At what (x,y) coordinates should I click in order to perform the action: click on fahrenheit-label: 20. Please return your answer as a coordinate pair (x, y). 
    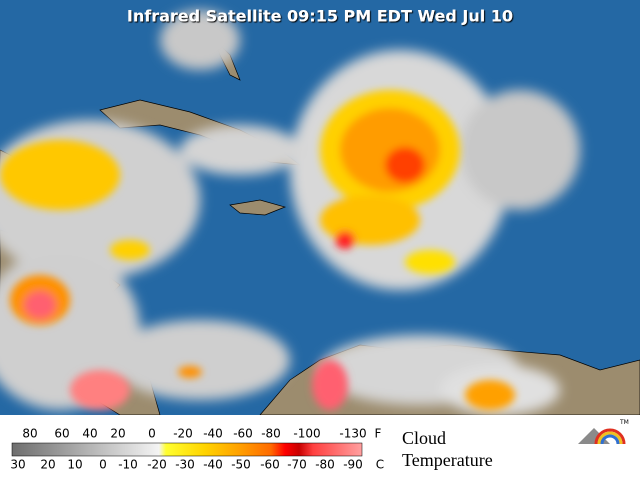
    Looking at the image, I should click on (117, 434).